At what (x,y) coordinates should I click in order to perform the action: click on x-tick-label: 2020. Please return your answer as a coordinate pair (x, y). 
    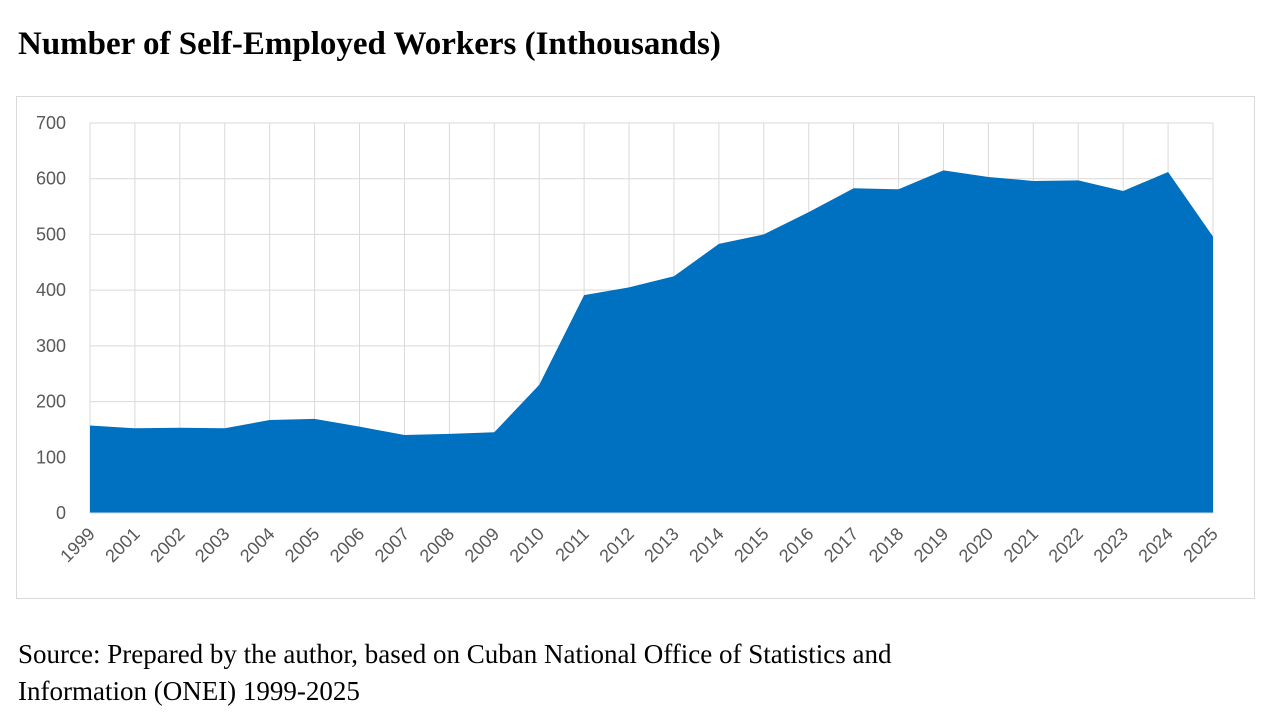
    Looking at the image, I should click on (976, 545).